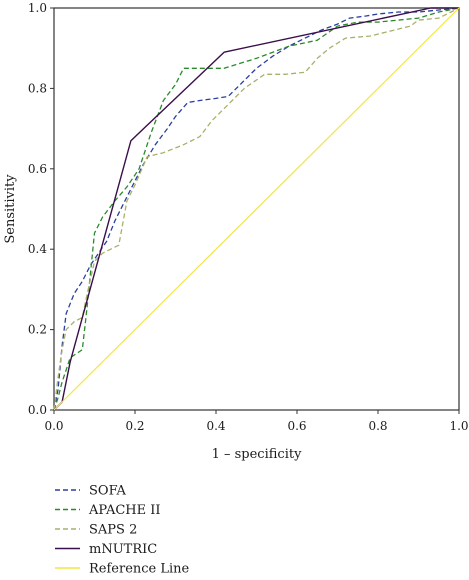  Describe the element at coordinates (10, 209) in the screenshot. I see `y-axis-title: Sensitivity` at that location.